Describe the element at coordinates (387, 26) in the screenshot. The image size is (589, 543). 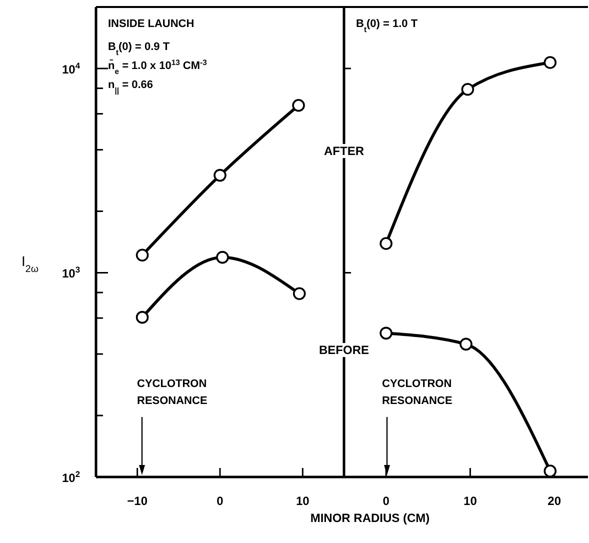
I see `annotation: B$_{t}$(0) = 1.0 T` at that location.